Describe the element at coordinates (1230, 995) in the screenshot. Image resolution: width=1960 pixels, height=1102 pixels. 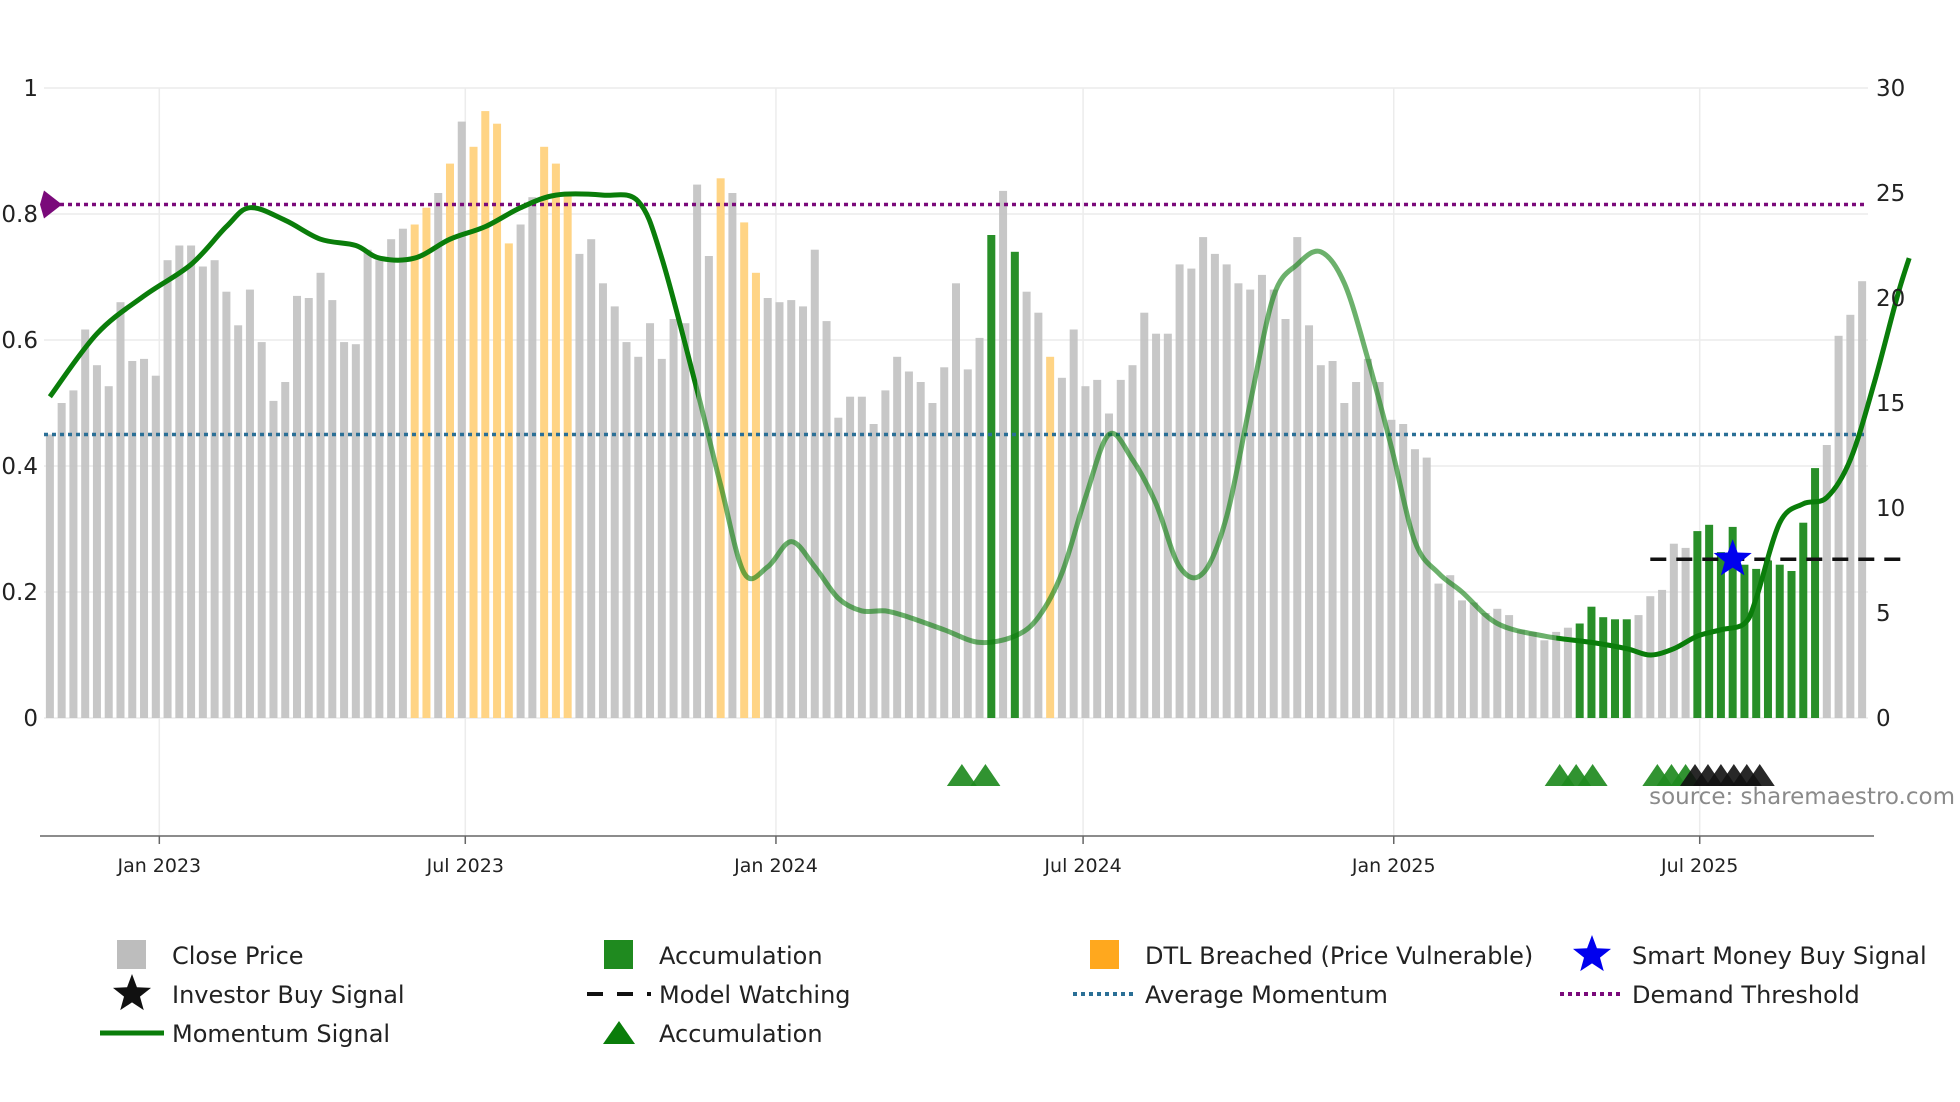
I see `legend-item: Average Momentum` at that location.